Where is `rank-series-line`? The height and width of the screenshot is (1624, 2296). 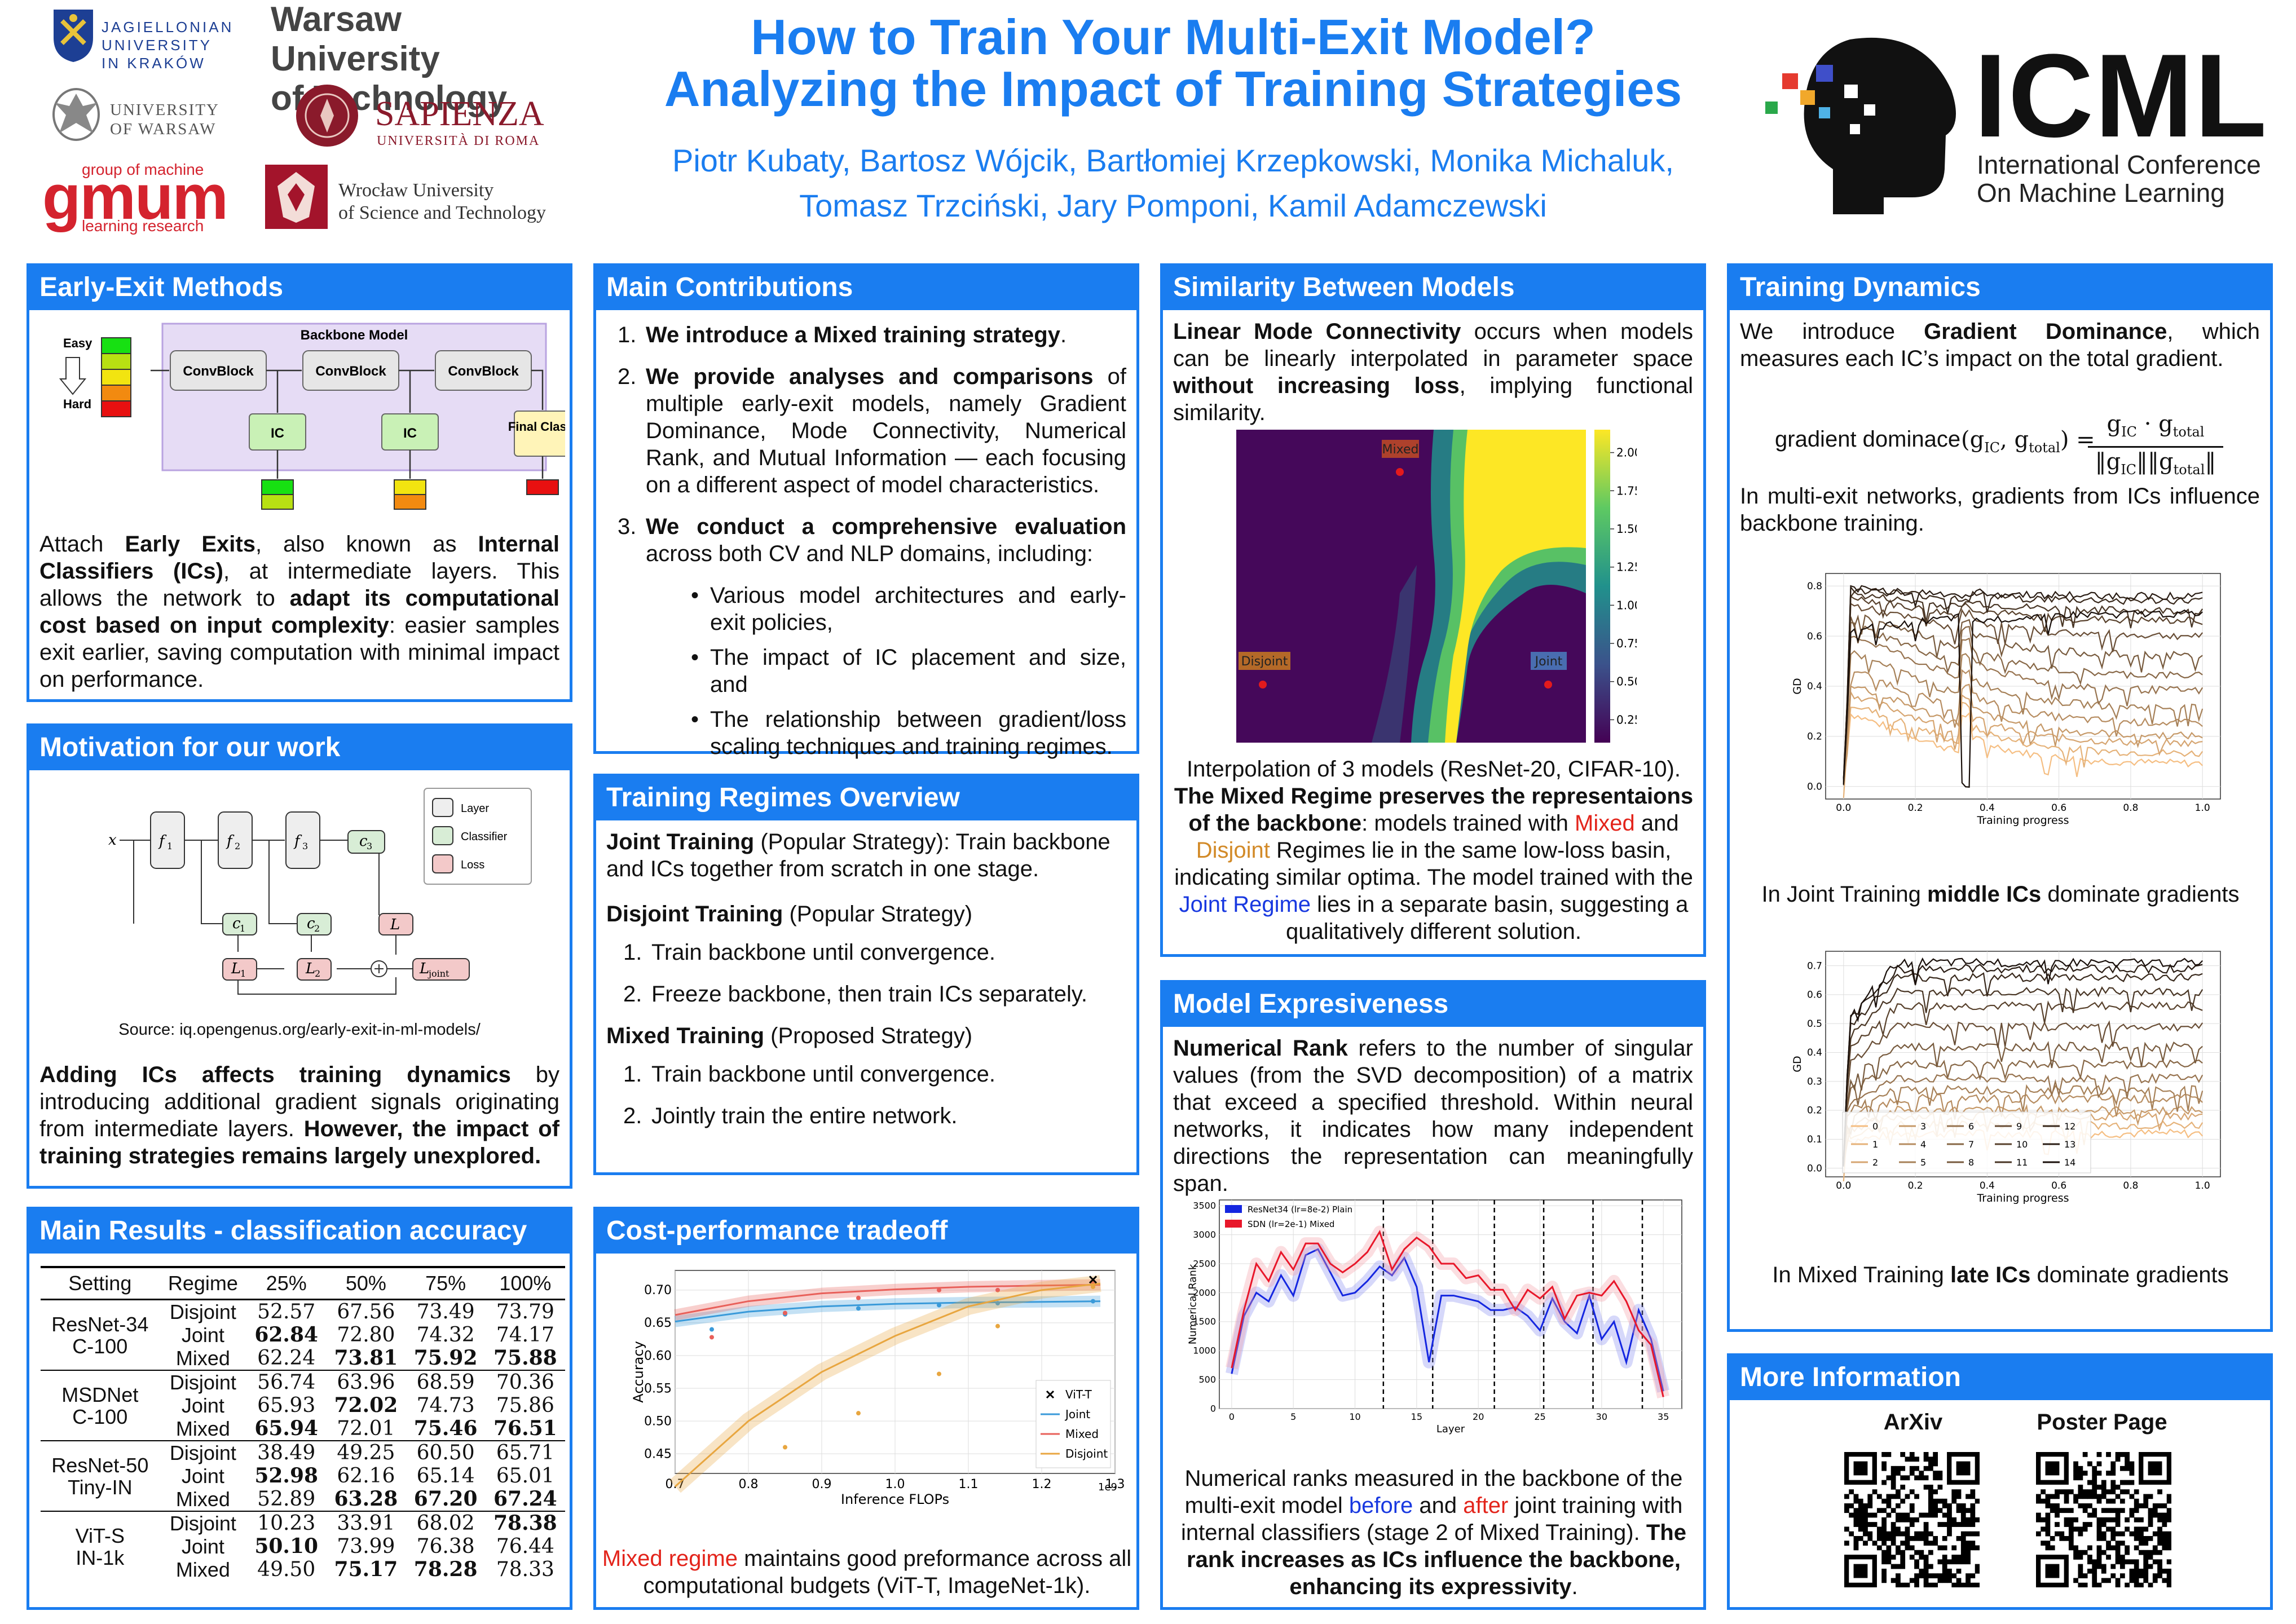
rank-series-line is located at coordinates (1447, 1313).